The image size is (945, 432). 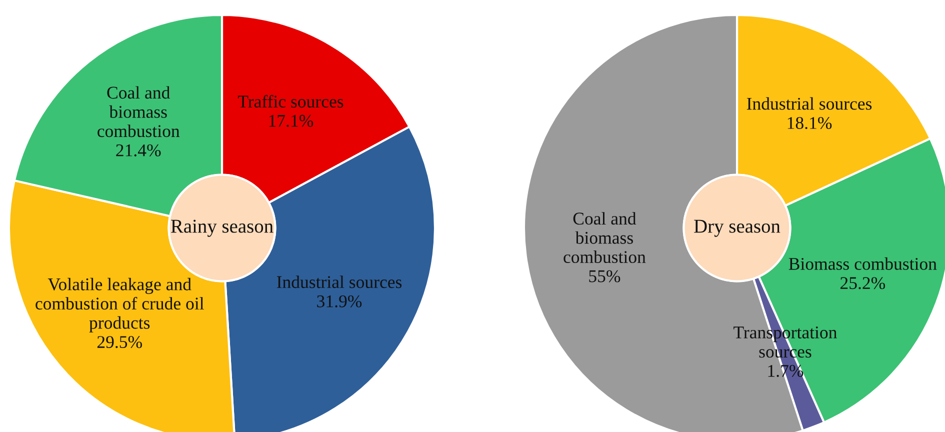 I want to click on slice-label: Volatile leakage and combustion of crude oil products, so click(x=120, y=305).